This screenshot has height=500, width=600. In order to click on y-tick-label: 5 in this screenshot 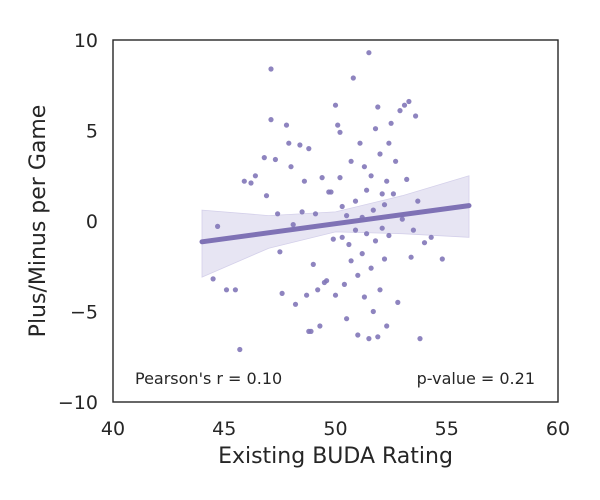, I will do `click(92, 132)`.